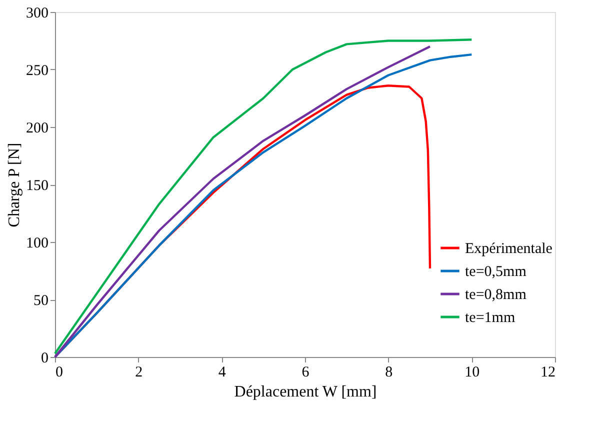 The image size is (600, 437). What do you see at coordinates (44, 358) in the screenshot?
I see `y-tick-label: 0` at bounding box center [44, 358].